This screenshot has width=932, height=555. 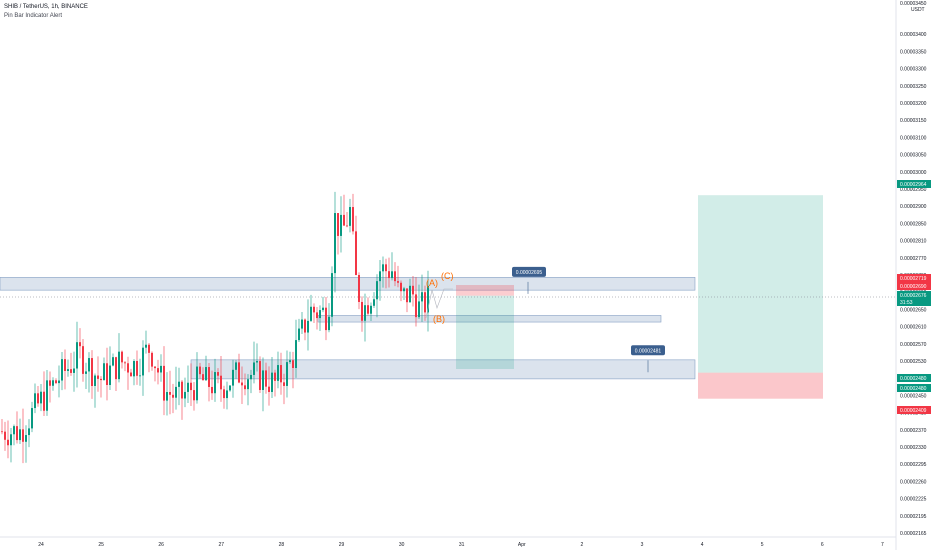 What do you see at coordinates (485, 332) in the screenshot?
I see `short-position-profit` at bounding box center [485, 332].